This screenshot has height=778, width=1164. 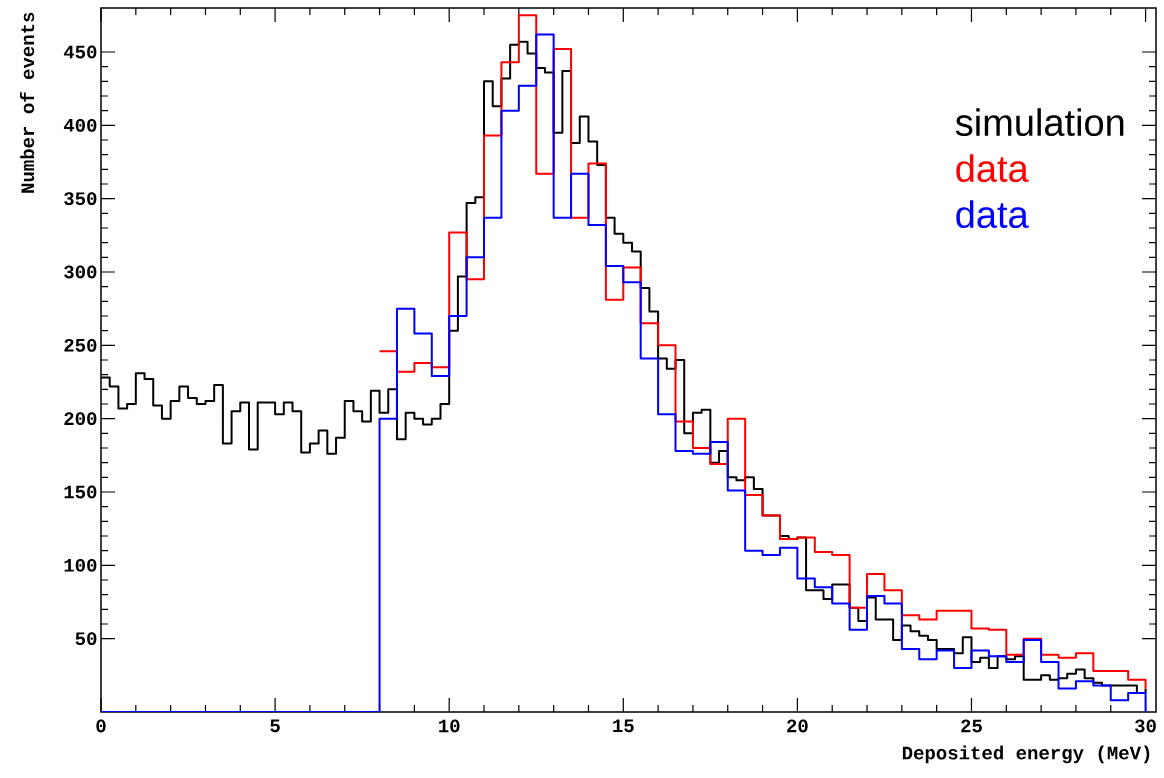 What do you see at coordinates (80, 199) in the screenshot?
I see `y-tick-label: 350` at bounding box center [80, 199].